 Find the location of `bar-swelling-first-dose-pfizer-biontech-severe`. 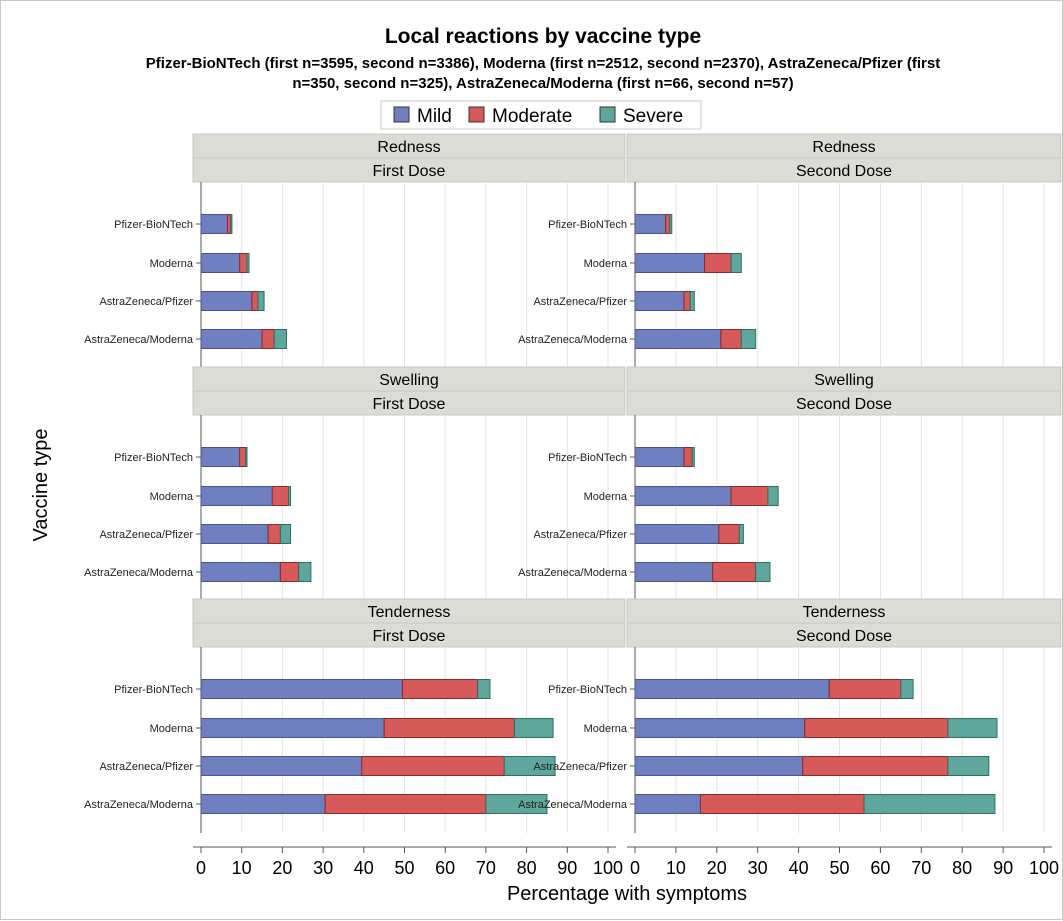

bar-swelling-first-dose-pfizer-biontech-severe is located at coordinates (246, 457).